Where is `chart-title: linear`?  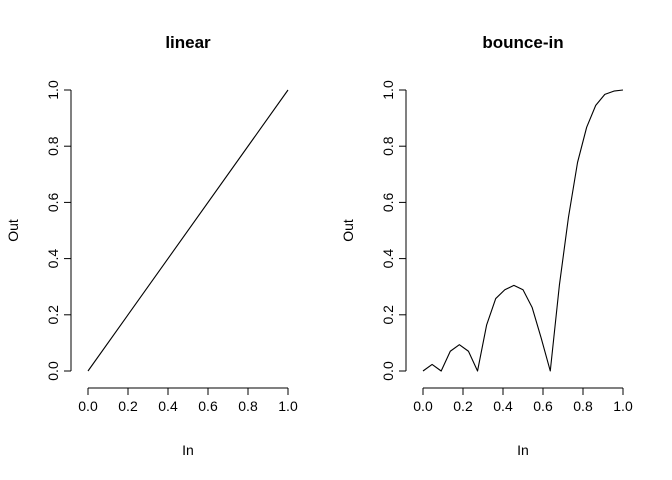
chart-title: linear is located at coordinates (188, 42).